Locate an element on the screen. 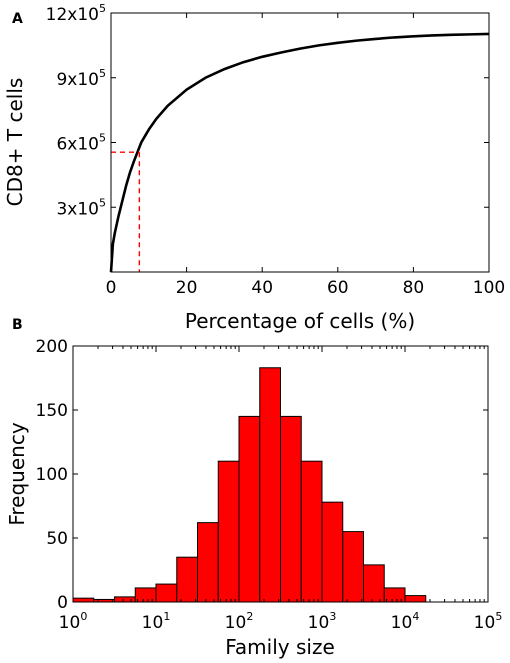 This screenshot has width=510, height=663. panel-b-x-tick-label: 10¹ is located at coordinates (156, 621).